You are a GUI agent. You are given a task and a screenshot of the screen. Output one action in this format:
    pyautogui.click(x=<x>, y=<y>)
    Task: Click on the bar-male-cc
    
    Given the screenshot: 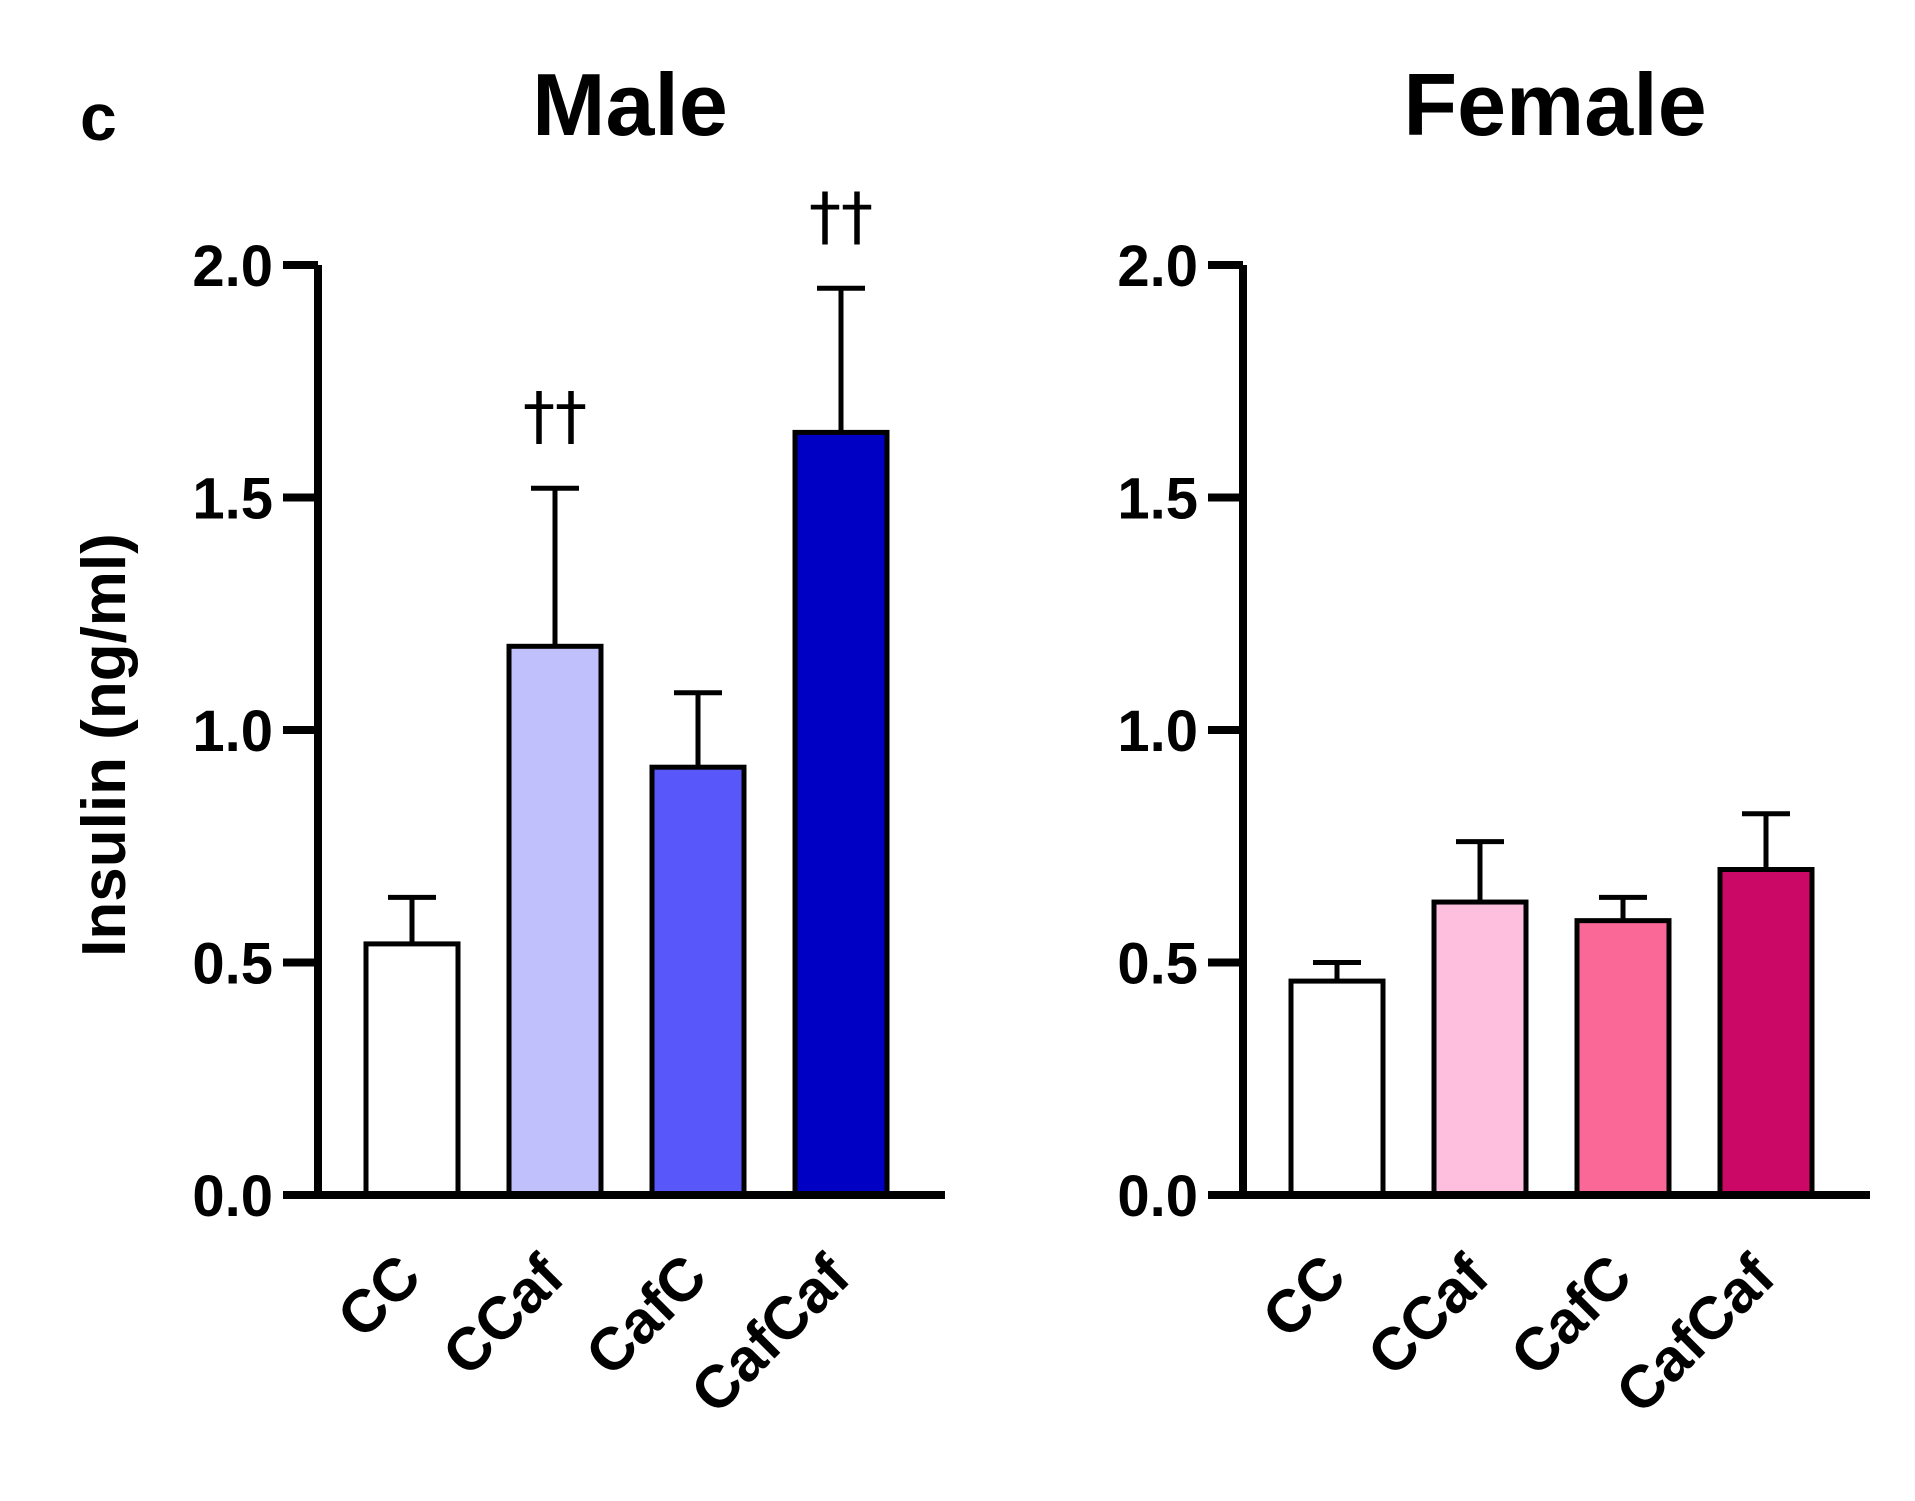 What is the action you would take?
    pyautogui.click(x=412, y=1069)
    